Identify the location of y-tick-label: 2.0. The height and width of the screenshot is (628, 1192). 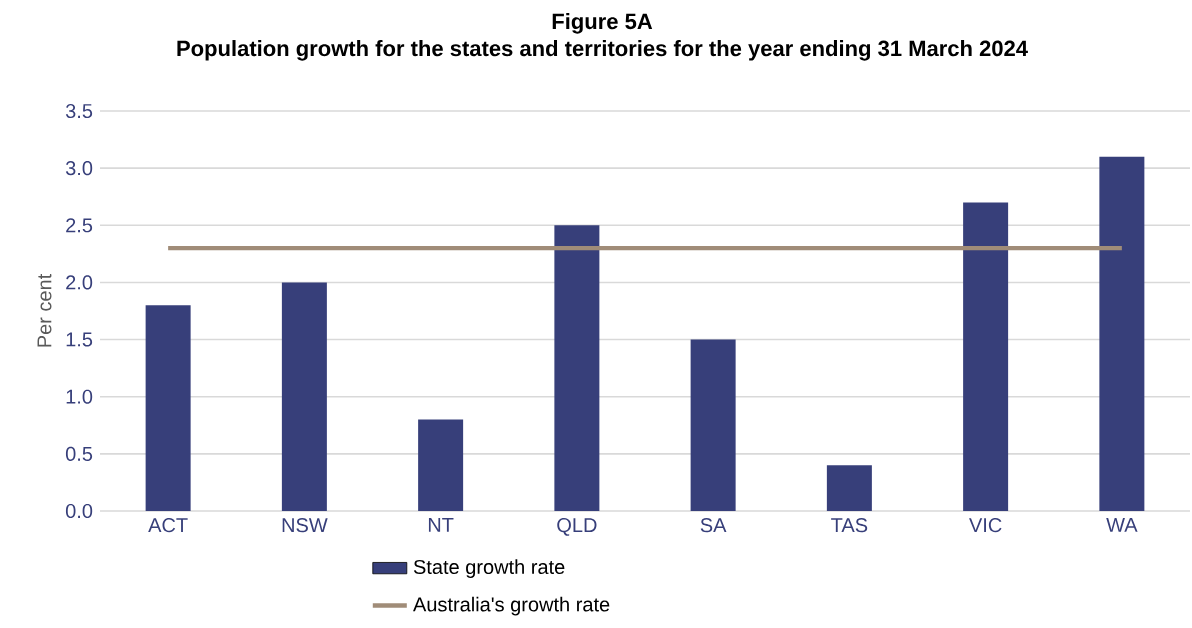
(79, 282).